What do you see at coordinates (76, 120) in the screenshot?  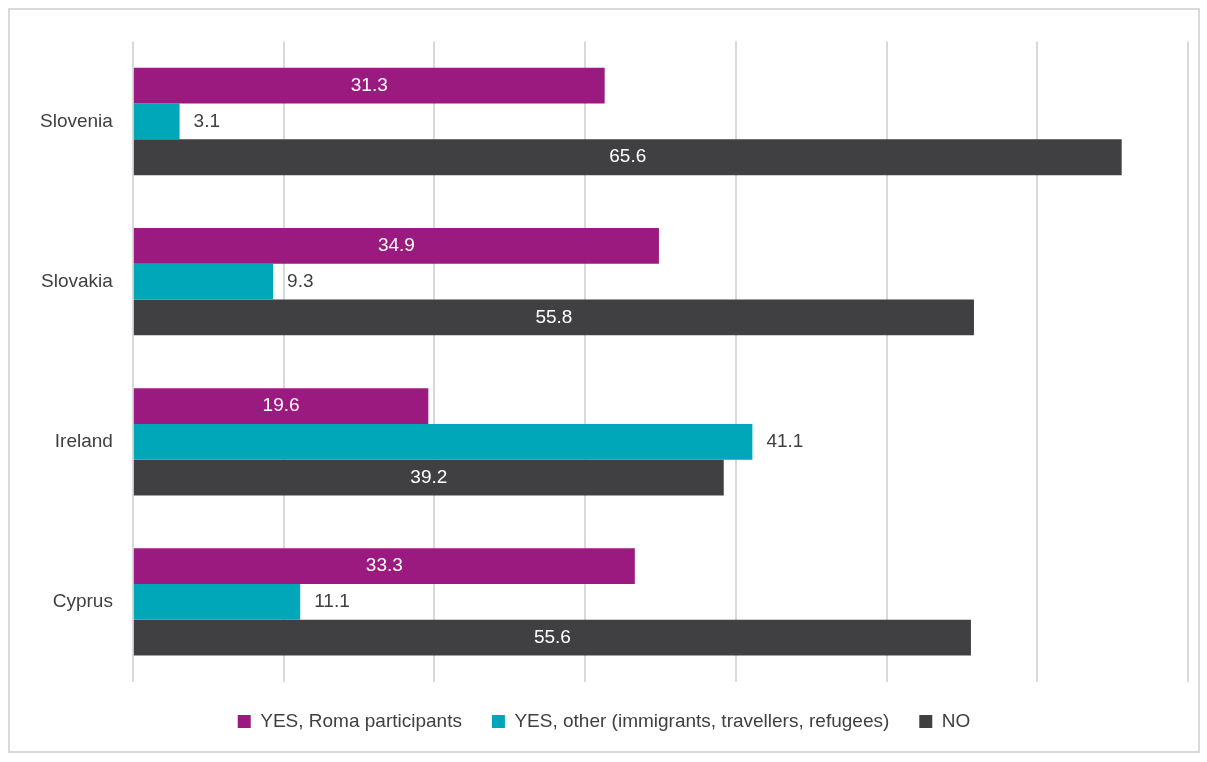 I see `y-tick-label: Slovenia` at bounding box center [76, 120].